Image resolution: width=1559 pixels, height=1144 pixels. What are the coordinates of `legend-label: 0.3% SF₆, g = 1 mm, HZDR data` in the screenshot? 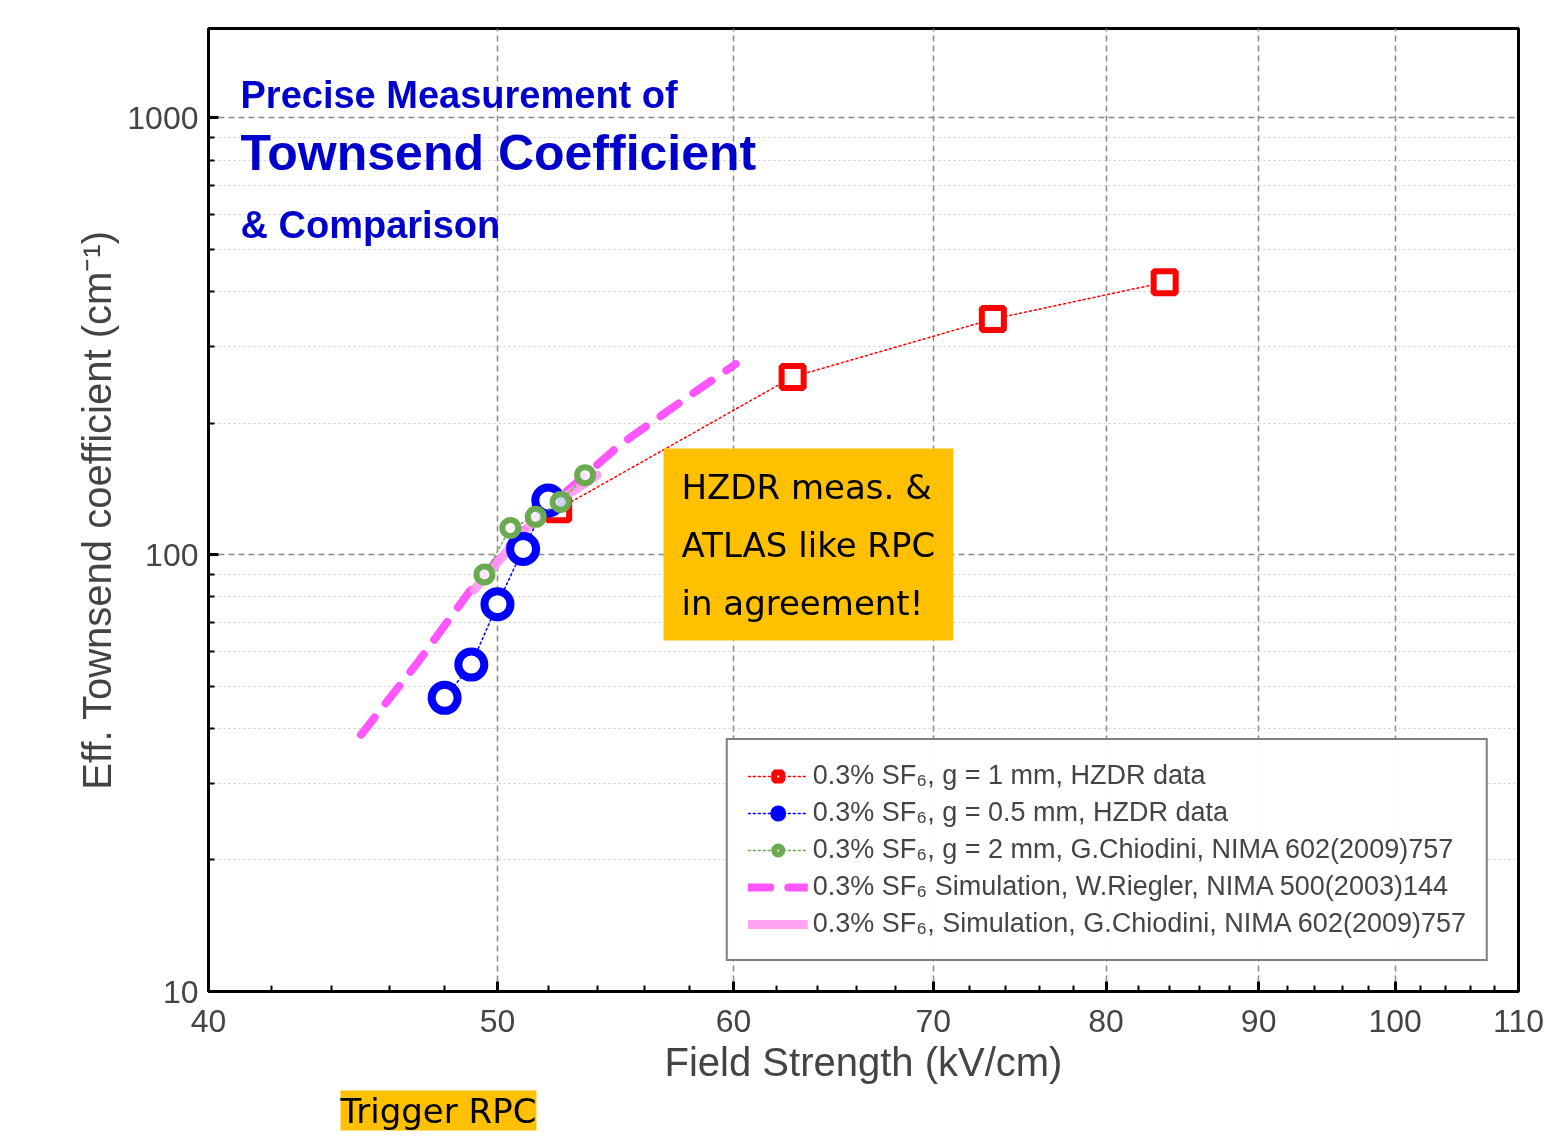 It's located at (1009, 775).